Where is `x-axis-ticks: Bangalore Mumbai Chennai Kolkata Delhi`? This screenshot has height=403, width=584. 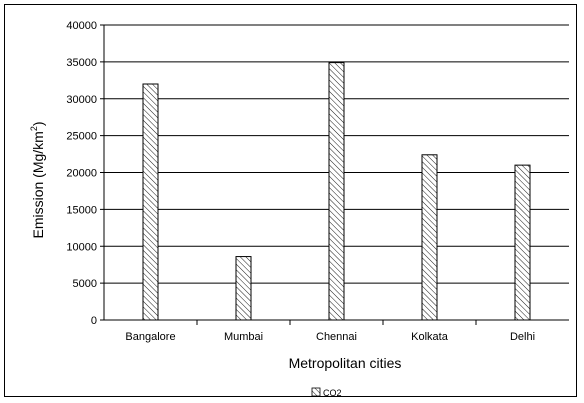
x-axis-ticks: Bangalore Mumbai Chennai Kolkata Delhi is located at coordinates (330, 331).